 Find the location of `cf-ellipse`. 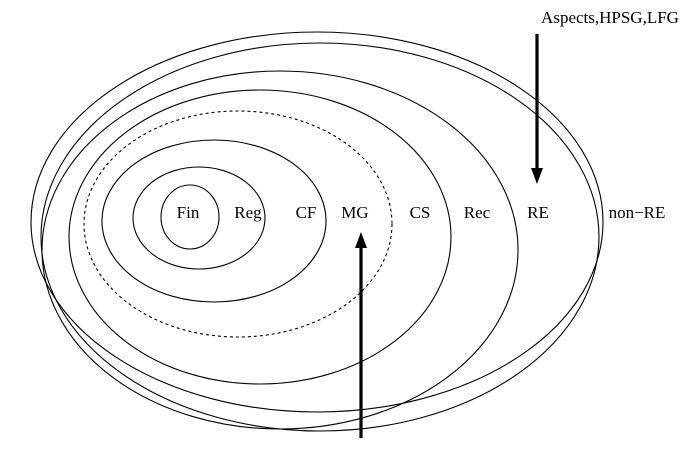

cf-ellipse is located at coordinates (214, 221).